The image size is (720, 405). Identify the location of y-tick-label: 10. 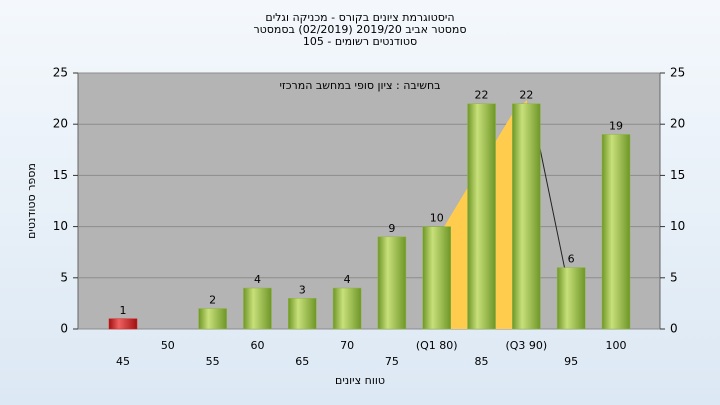
(60, 226).